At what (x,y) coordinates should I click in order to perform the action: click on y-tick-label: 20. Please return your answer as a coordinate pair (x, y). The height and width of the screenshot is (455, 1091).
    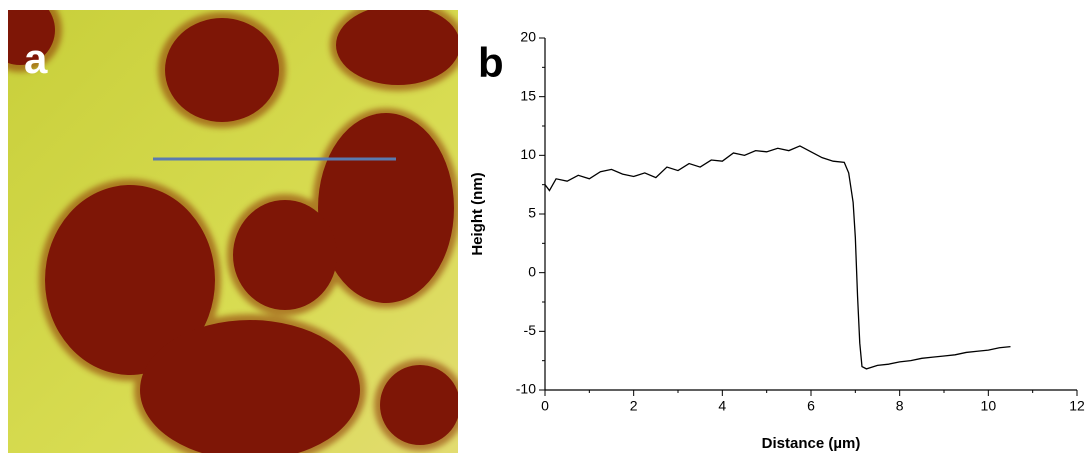
    Looking at the image, I should click on (528, 37).